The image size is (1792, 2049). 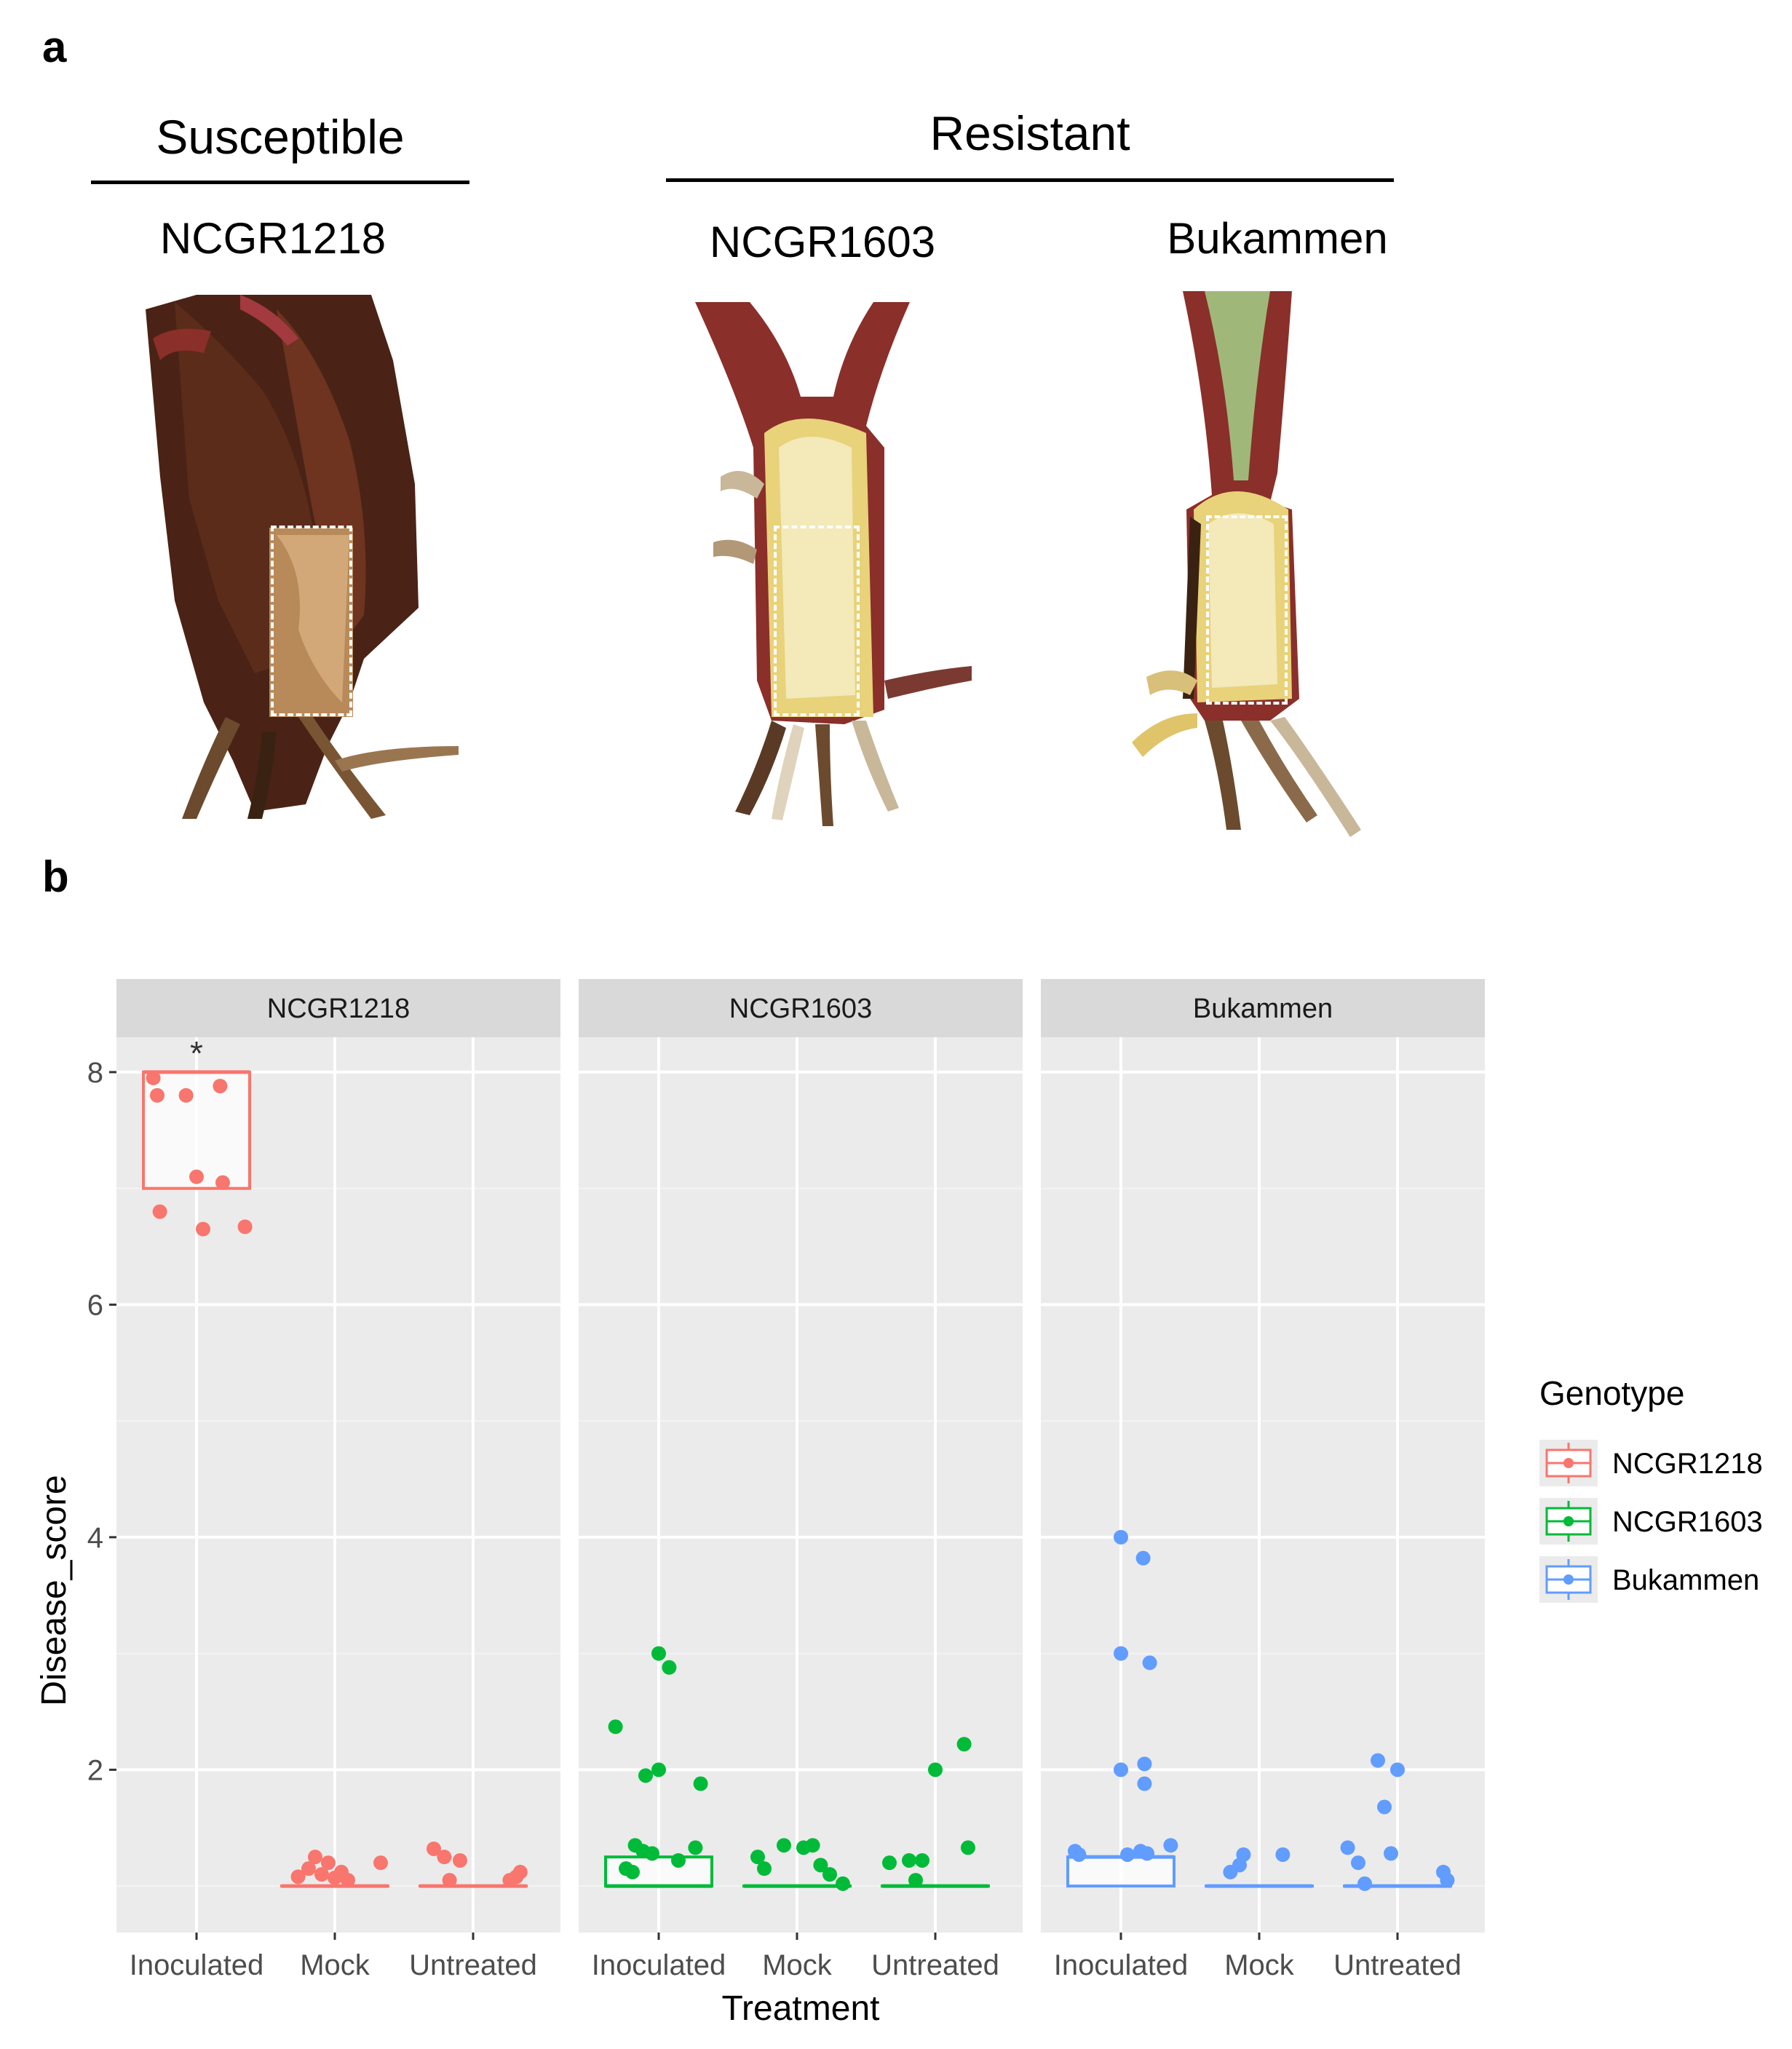 What do you see at coordinates (54, 1590) in the screenshot?
I see `y-axis-title: Disease_score` at bounding box center [54, 1590].